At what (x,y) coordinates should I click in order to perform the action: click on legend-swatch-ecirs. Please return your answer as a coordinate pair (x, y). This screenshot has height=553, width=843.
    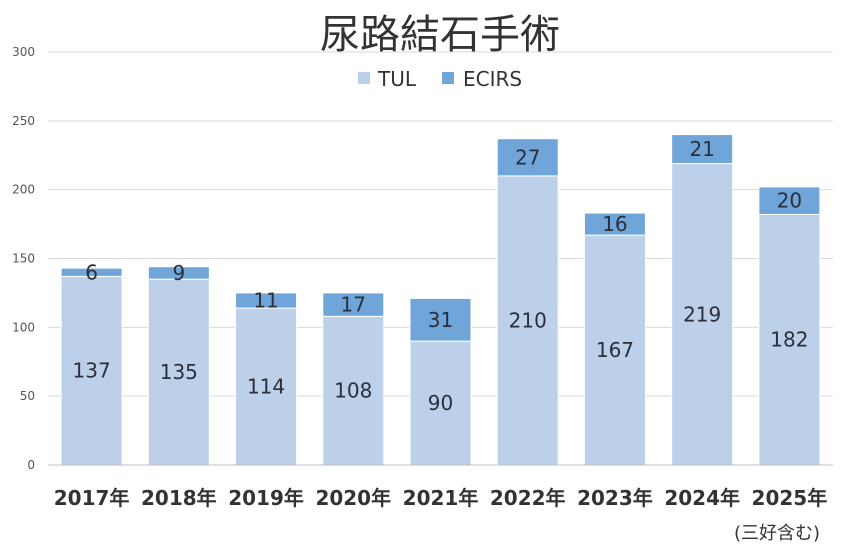
    Looking at the image, I should click on (448, 78).